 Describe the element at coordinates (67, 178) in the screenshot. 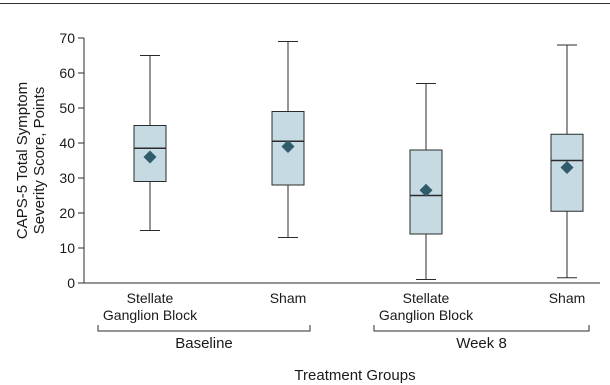

I see `y-tick-label: 30` at that location.